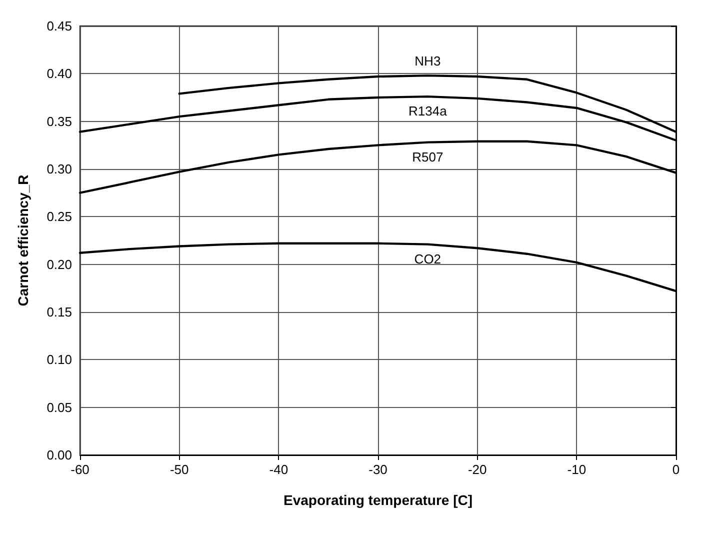 This screenshot has width=702, height=533. What do you see at coordinates (378, 500) in the screenshot?
I see `x-axis-title: Evaporating temperature [C]` at bounding box center [378, 500].